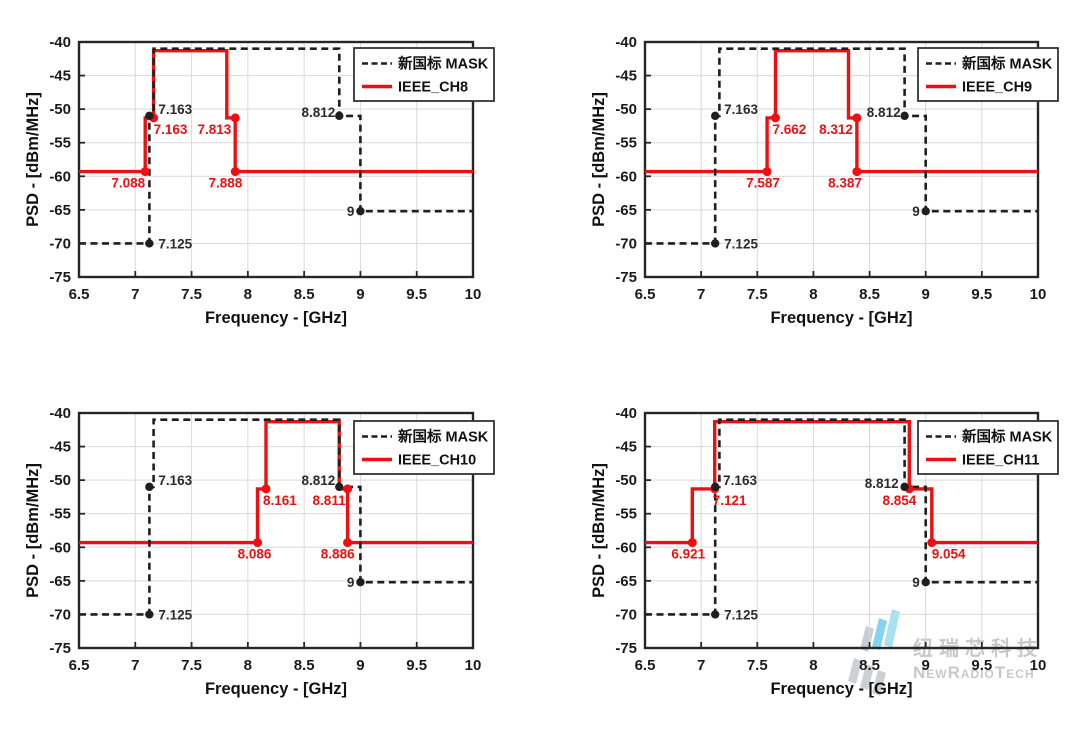  Describe the element at coordinates (338, 554) in the screenshot. I see `ieee-data-point-label: 8.886` at that location.